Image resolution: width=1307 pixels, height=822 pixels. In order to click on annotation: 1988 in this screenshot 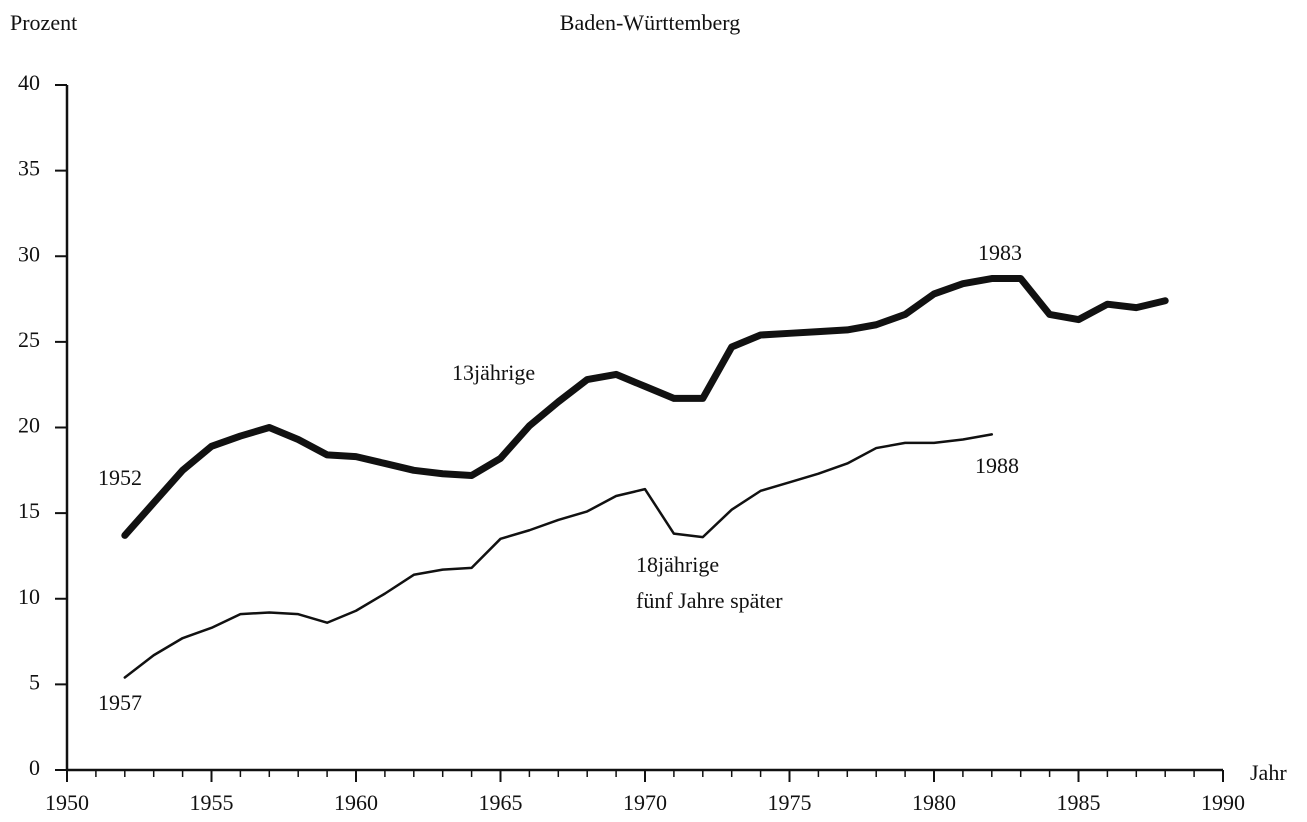, I will do `click(997, 465)`.